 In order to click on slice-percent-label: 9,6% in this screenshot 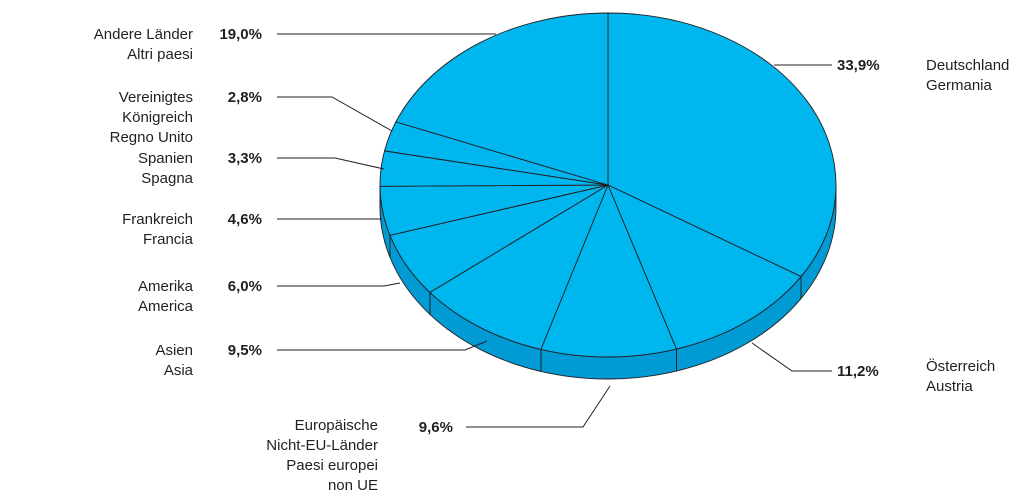, I will do `click(436, 427)`.